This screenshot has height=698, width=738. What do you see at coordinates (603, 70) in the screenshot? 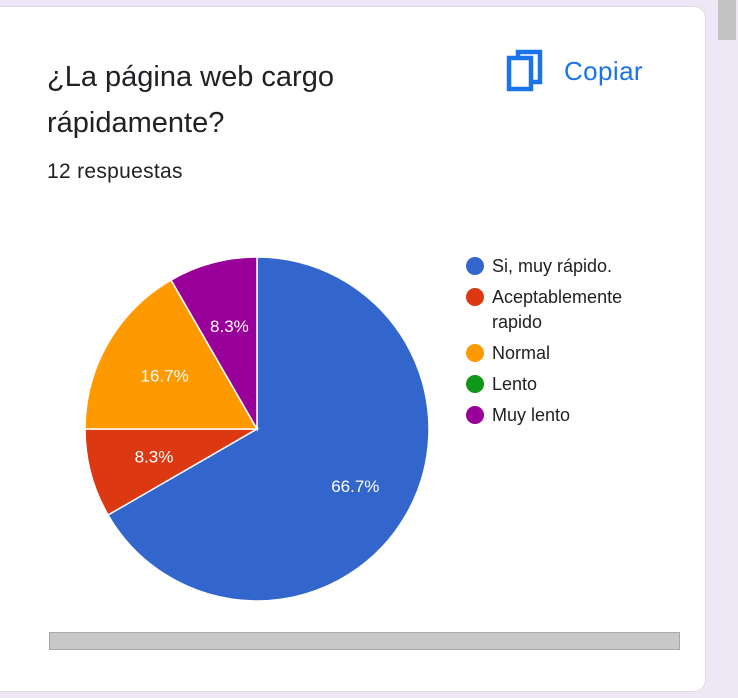
I see `copy-button-label: Copiar` at bounding box center [603, 70].